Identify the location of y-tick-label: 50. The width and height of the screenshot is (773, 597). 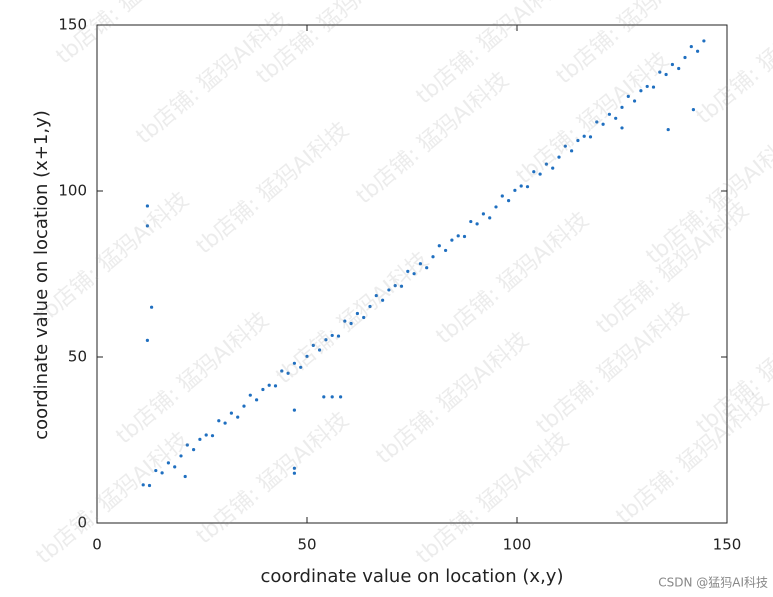
(77, 357).